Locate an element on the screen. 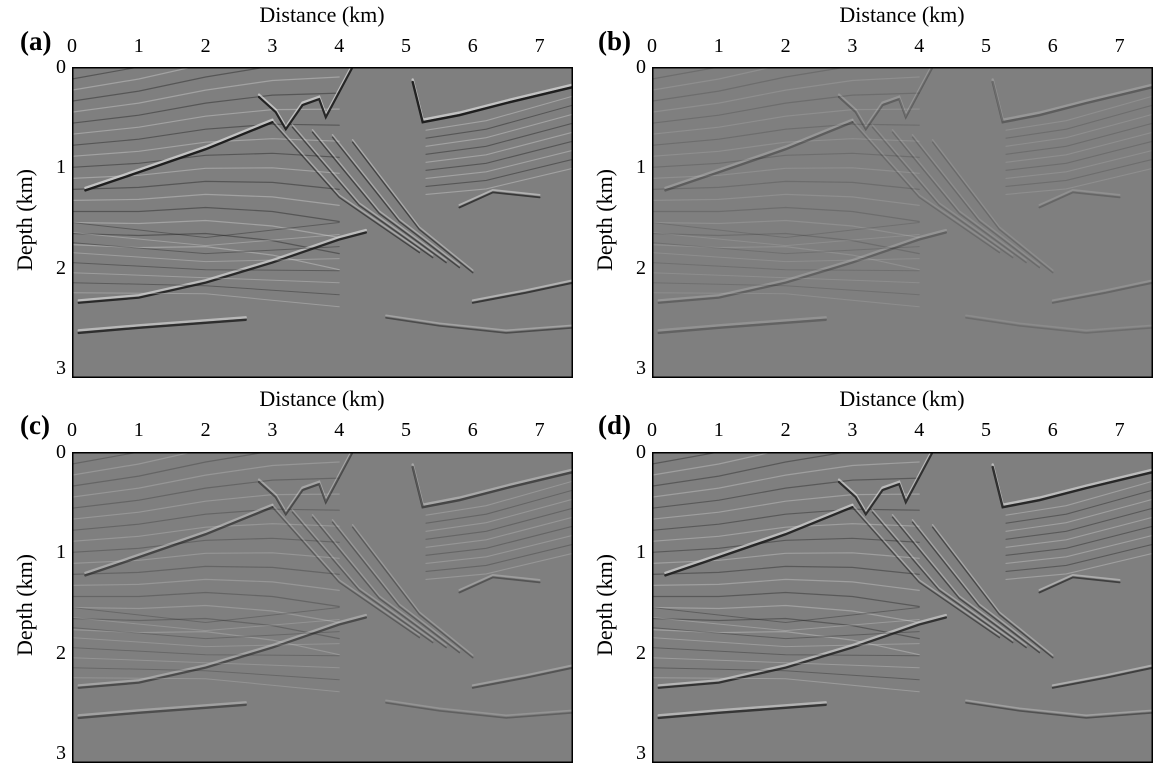 This screenshot has height=768, width=1160. deep-horizon-light is located at coordinates (802, 650).